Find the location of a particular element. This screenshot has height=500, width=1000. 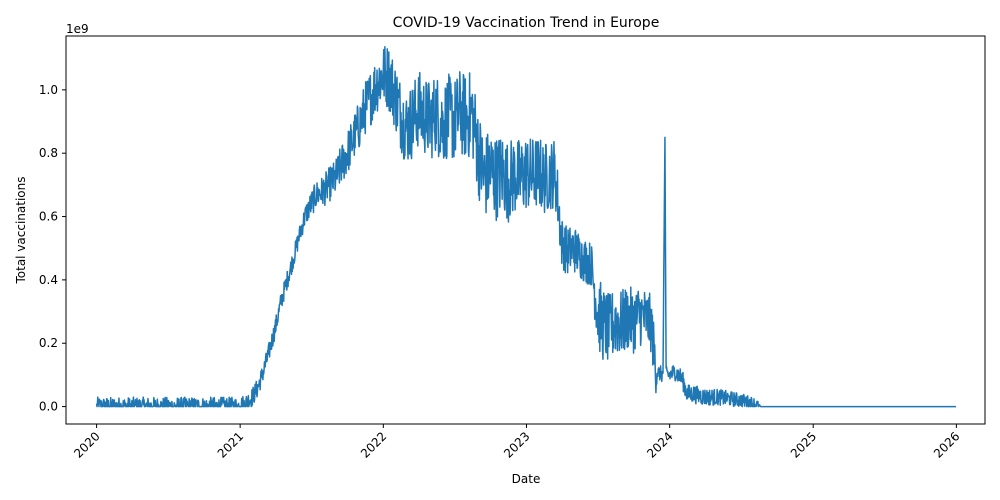

x-tick-label: 2024 is located at coordinates (659, 444).